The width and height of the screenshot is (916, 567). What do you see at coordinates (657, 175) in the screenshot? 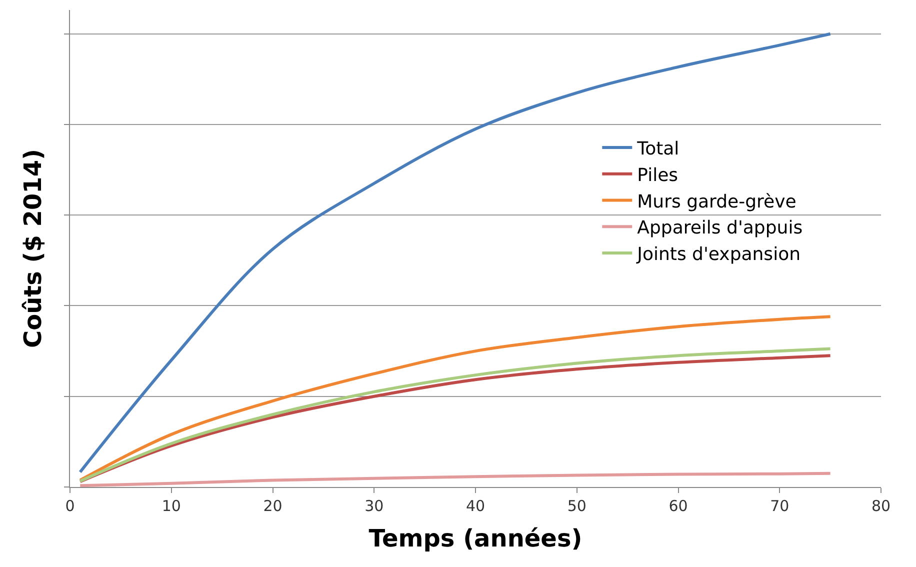
I see `legend-label: Piles` at bounding box center [657, 175].